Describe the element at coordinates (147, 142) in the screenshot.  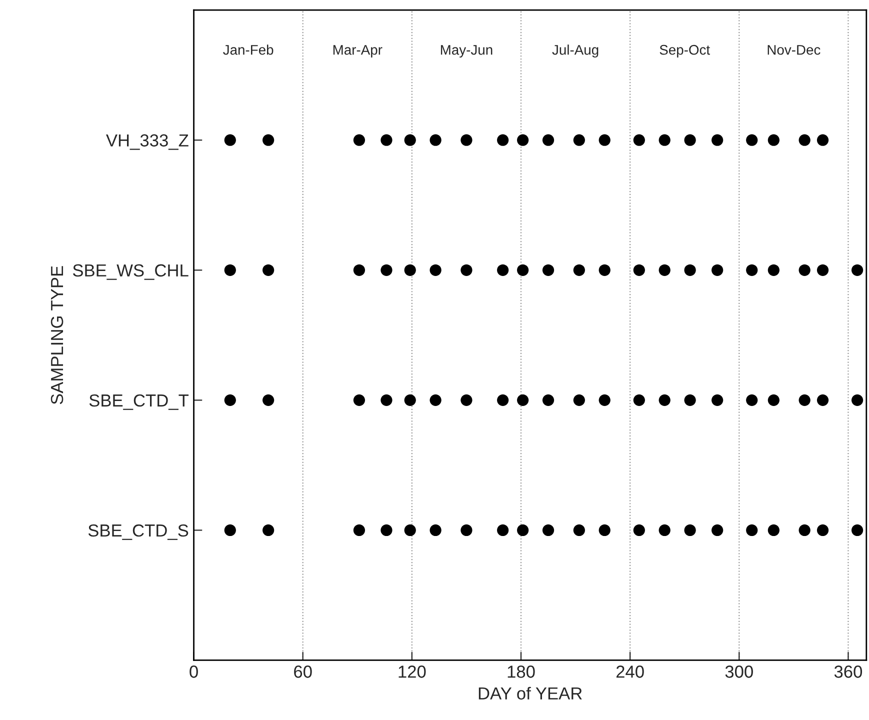
I see `y-tick-label: VH_333_Z` at that location.